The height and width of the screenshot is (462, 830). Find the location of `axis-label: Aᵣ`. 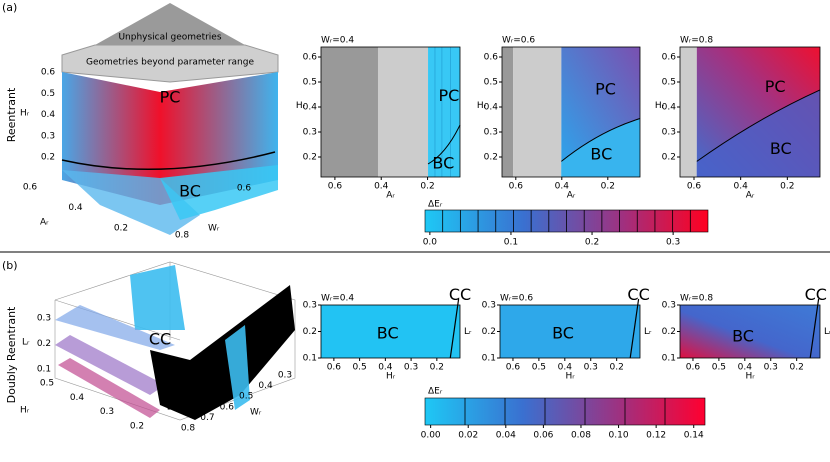

axis-label: Aᵣ is located at coordinates (44, 223).